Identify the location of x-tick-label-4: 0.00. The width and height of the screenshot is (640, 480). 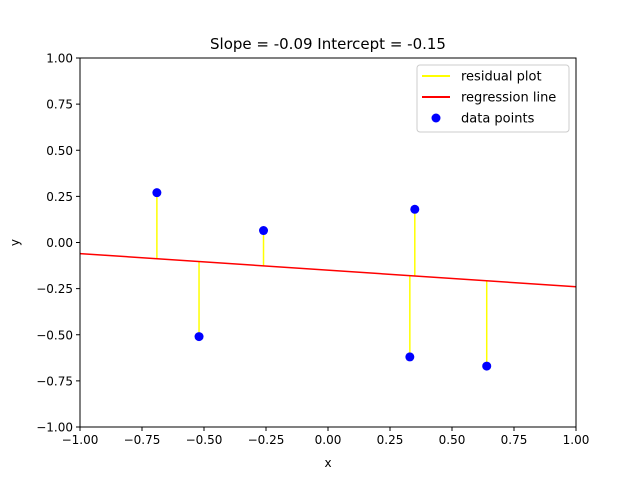
(328, 440).